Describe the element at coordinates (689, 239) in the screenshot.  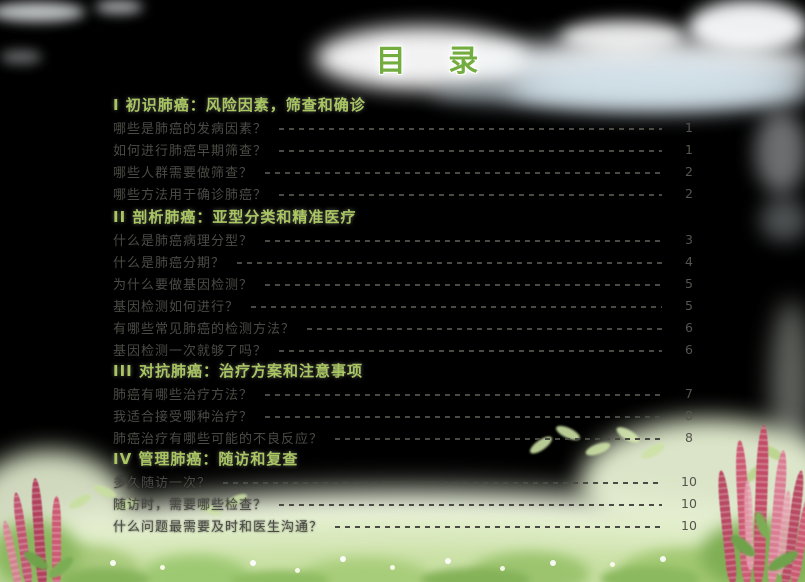
I see `toc-page-number: 3` at that location.